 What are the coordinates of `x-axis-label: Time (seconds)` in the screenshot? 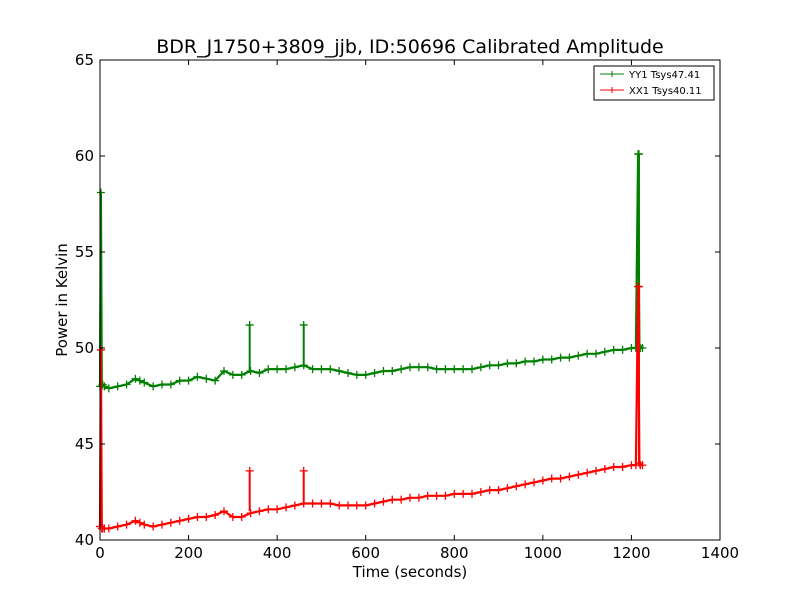 It's located at (410, 572).